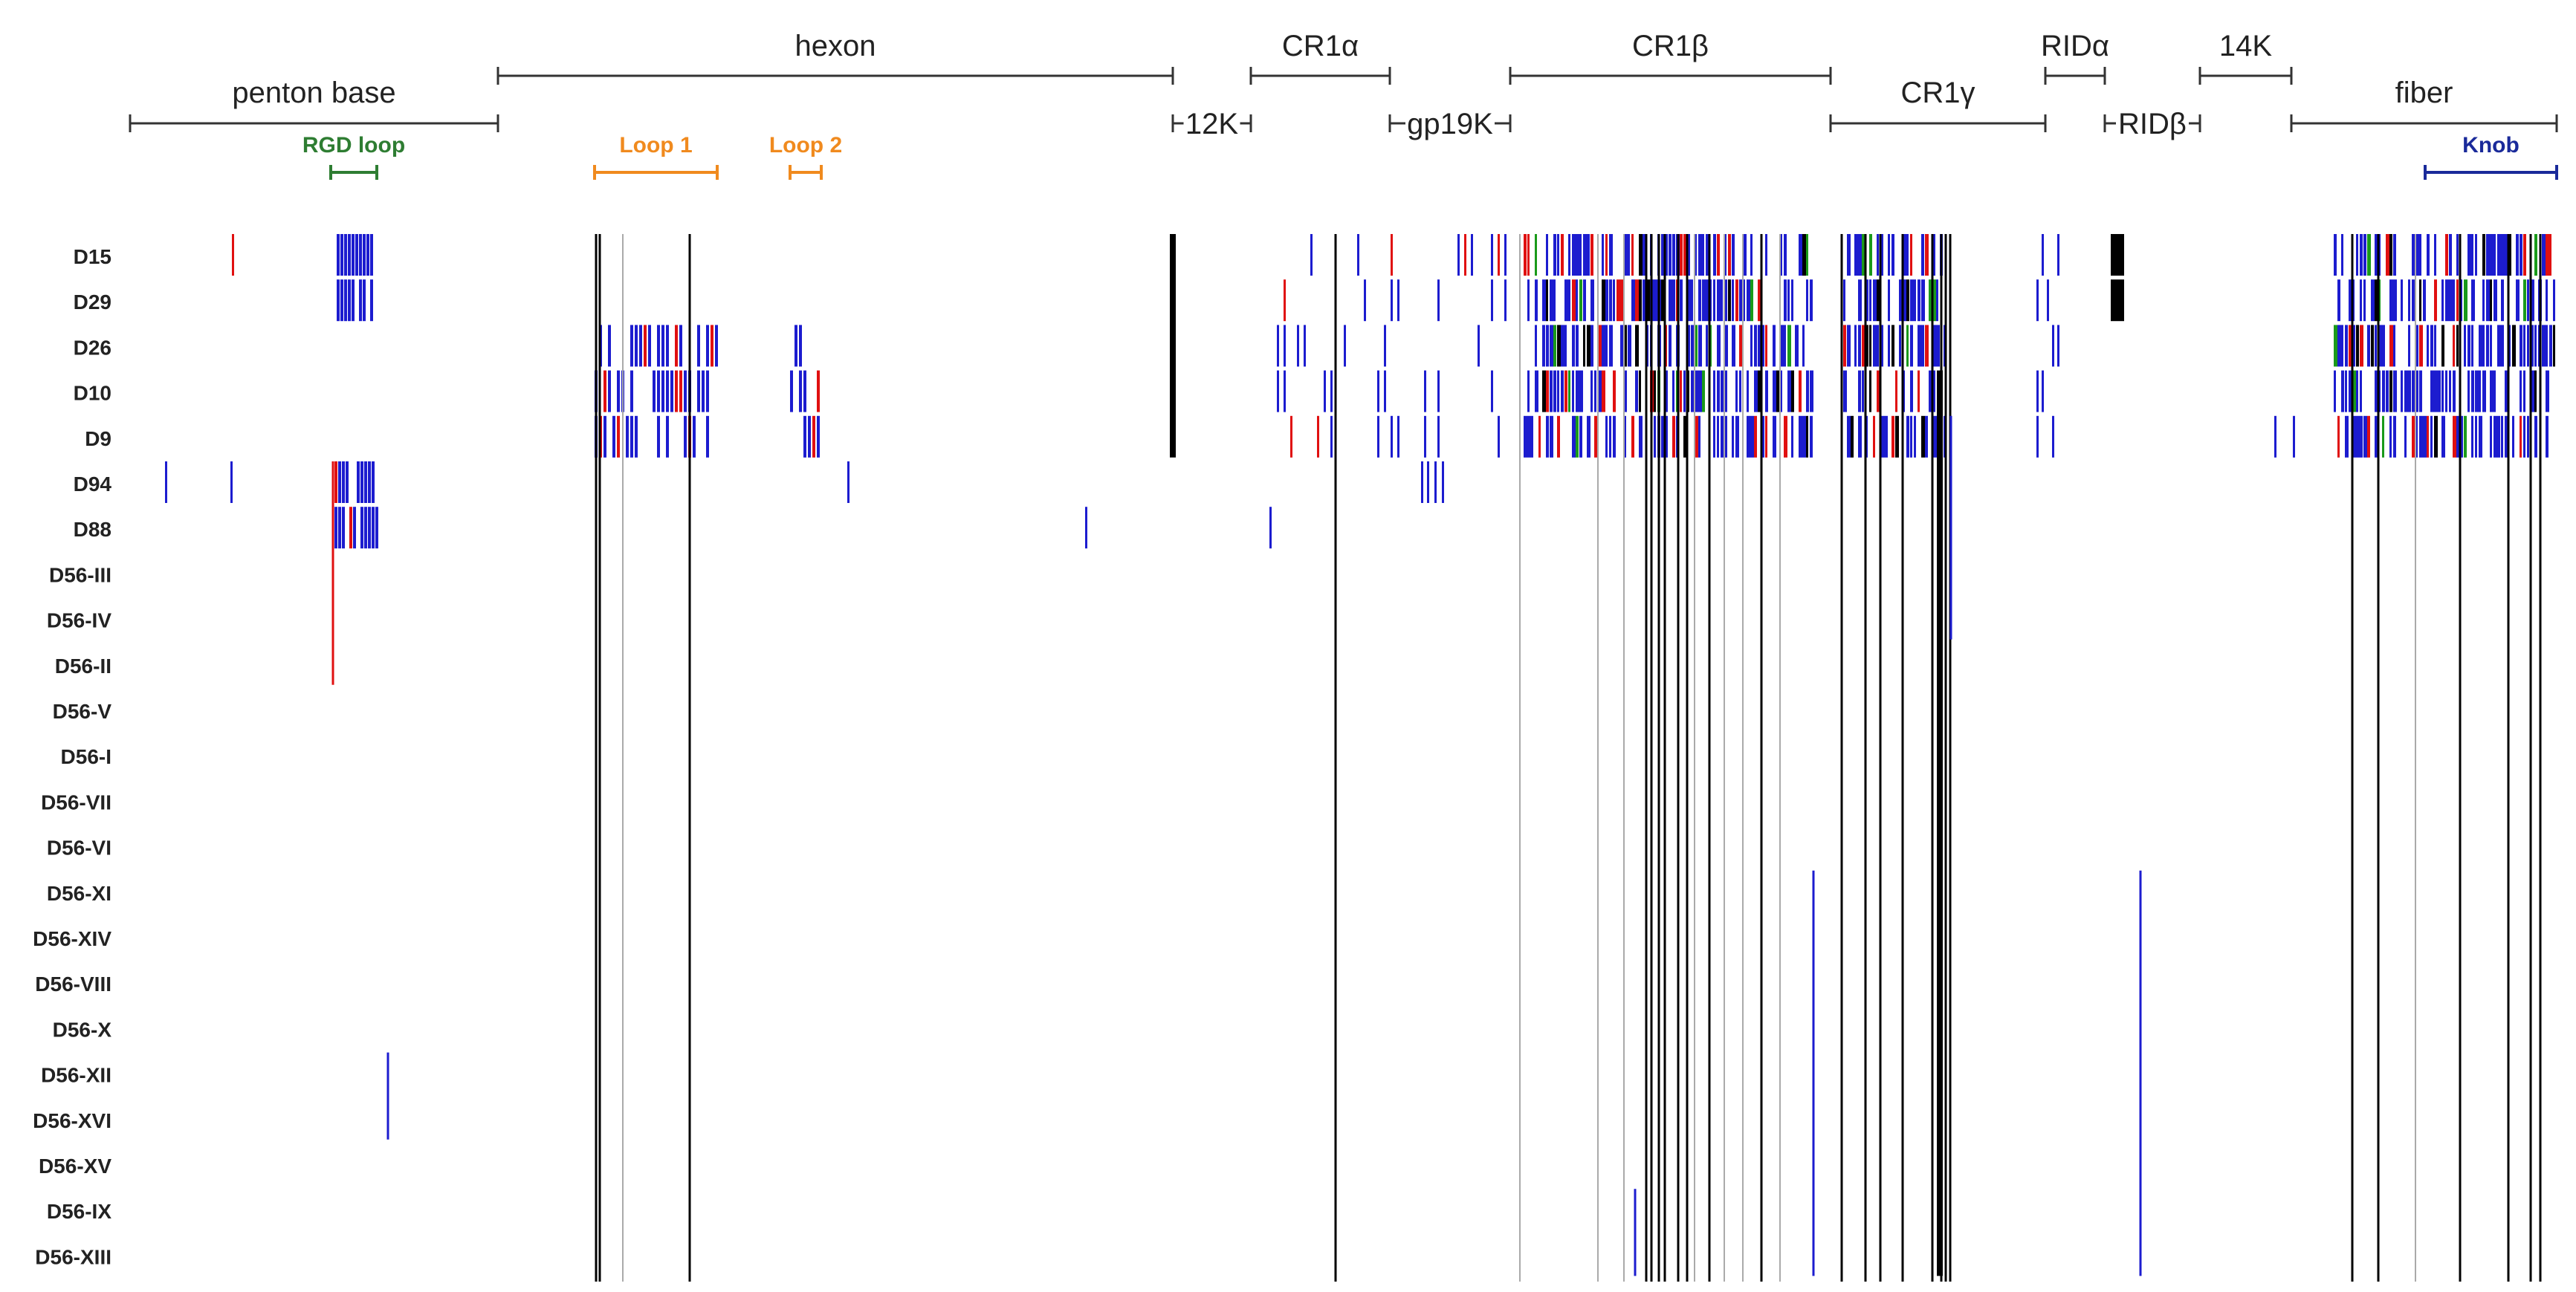  What do you see at coordinates (1450, 124) in the screenshot?
I see `gene-label: gp19K` at bounding box center [1450, 124].